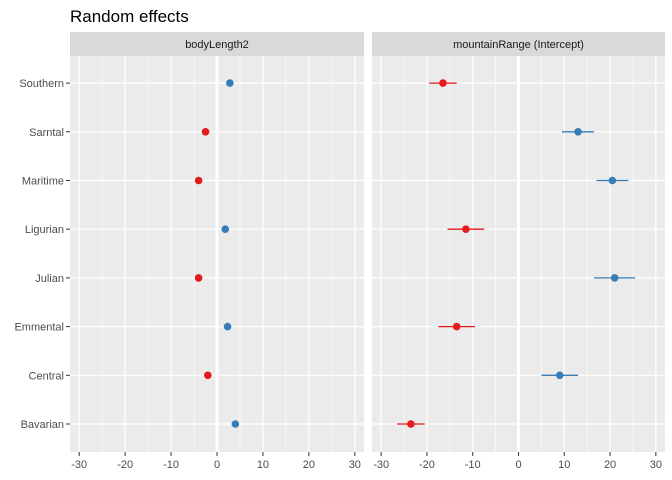 The image size is (672, 480). Describe the element at coordinates (443, 83) in the screenshot. I see `point-mountainrange-intercept-southern` at that location.